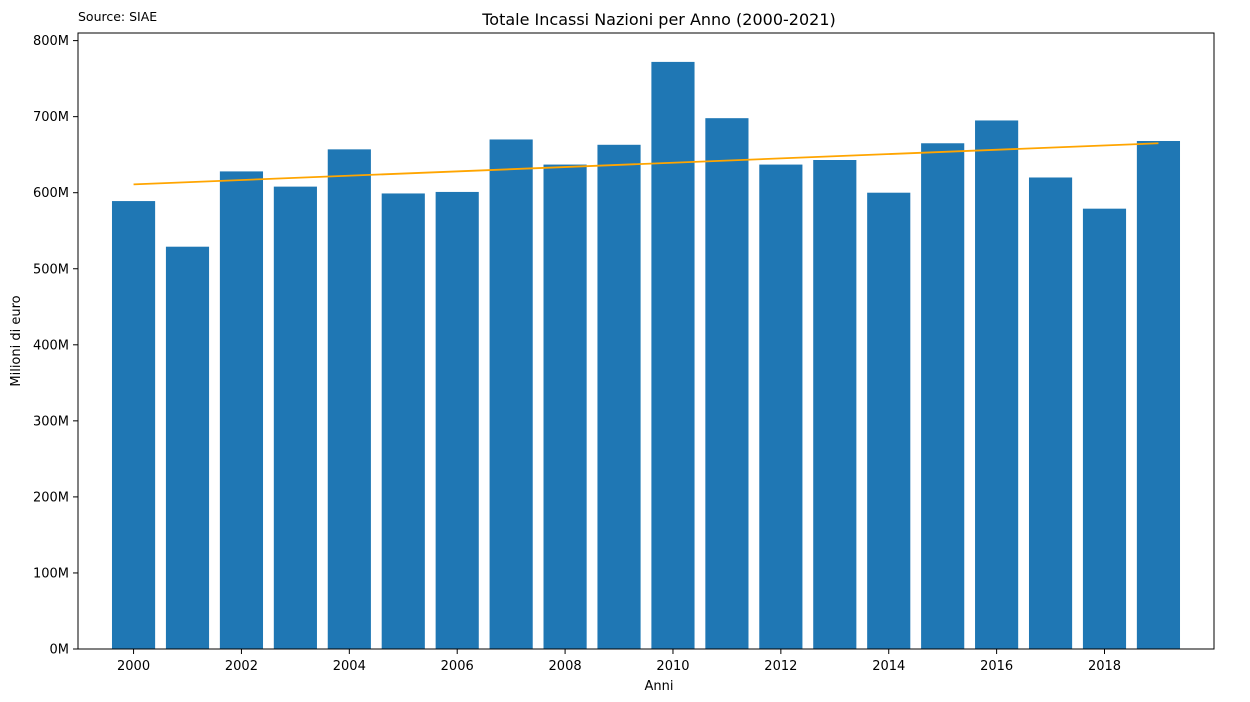  What do you see at coordinates (457, 420) in the screenshot?
I see `bar-2006` at bounding box center [457, 420].